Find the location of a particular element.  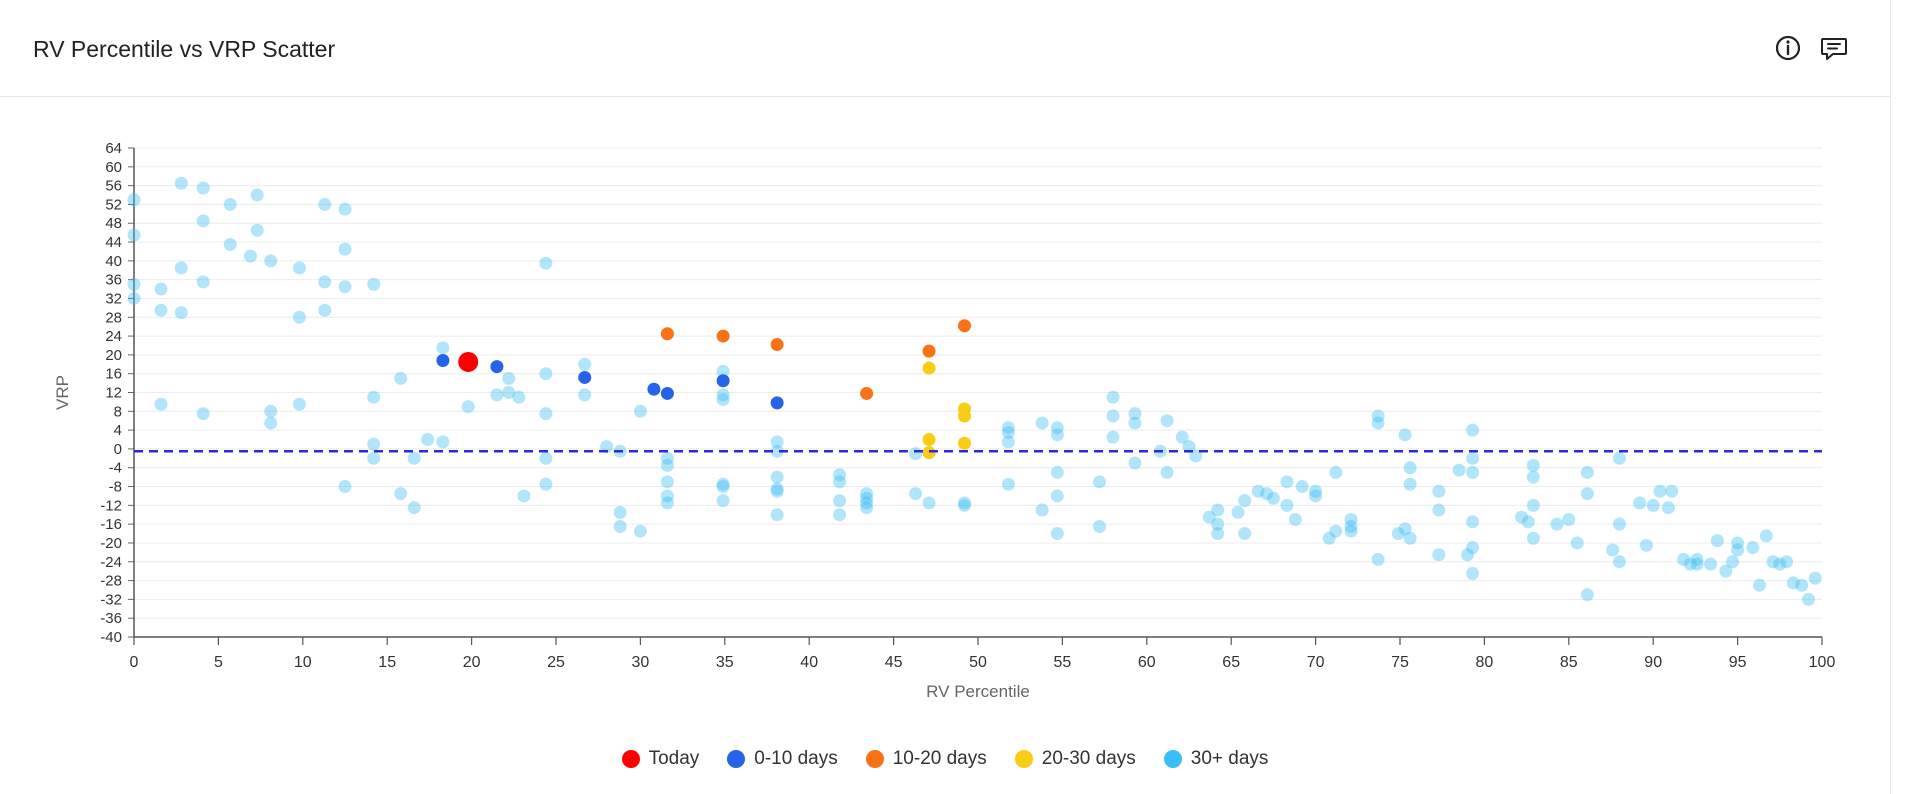

legend-item-d0-10: 0-10 days is located at coordinates (782, 759).